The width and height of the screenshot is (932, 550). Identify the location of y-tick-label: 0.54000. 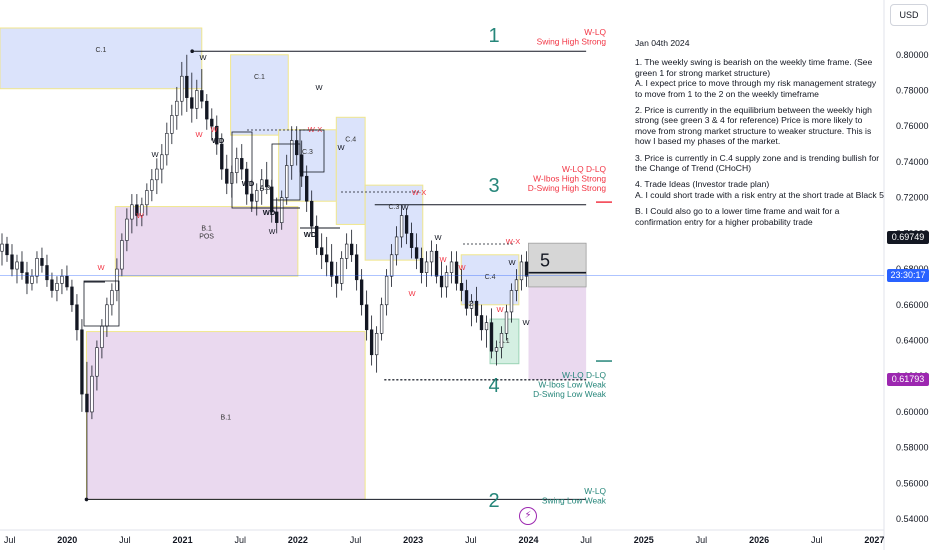
(912, 519).